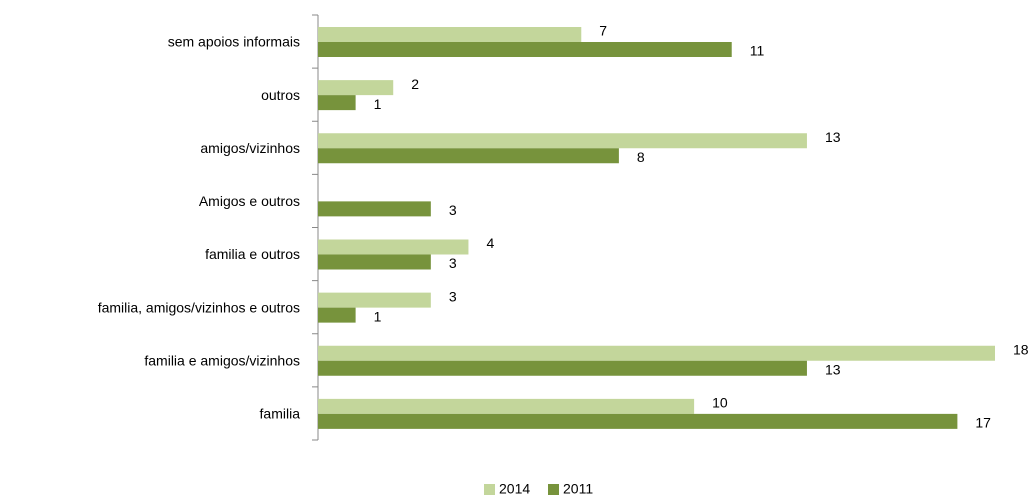 This screenshot has width=1034, height=501. I want to click on y-tick-label: familia e outros, so click(252, 254).